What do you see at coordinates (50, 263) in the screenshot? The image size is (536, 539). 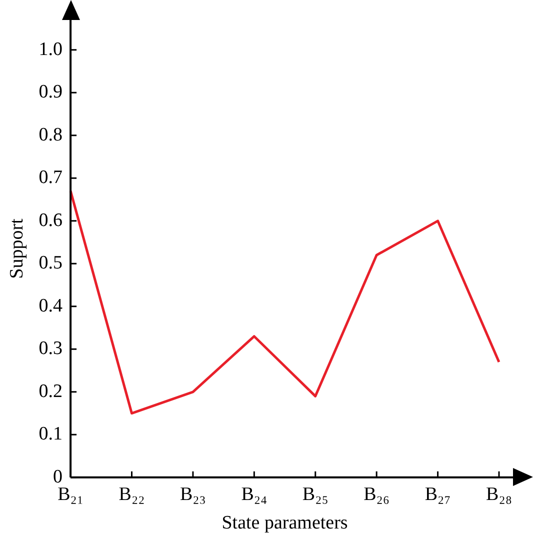 I see `y-tick-label: 0.5` at bounding box center [50, 263].